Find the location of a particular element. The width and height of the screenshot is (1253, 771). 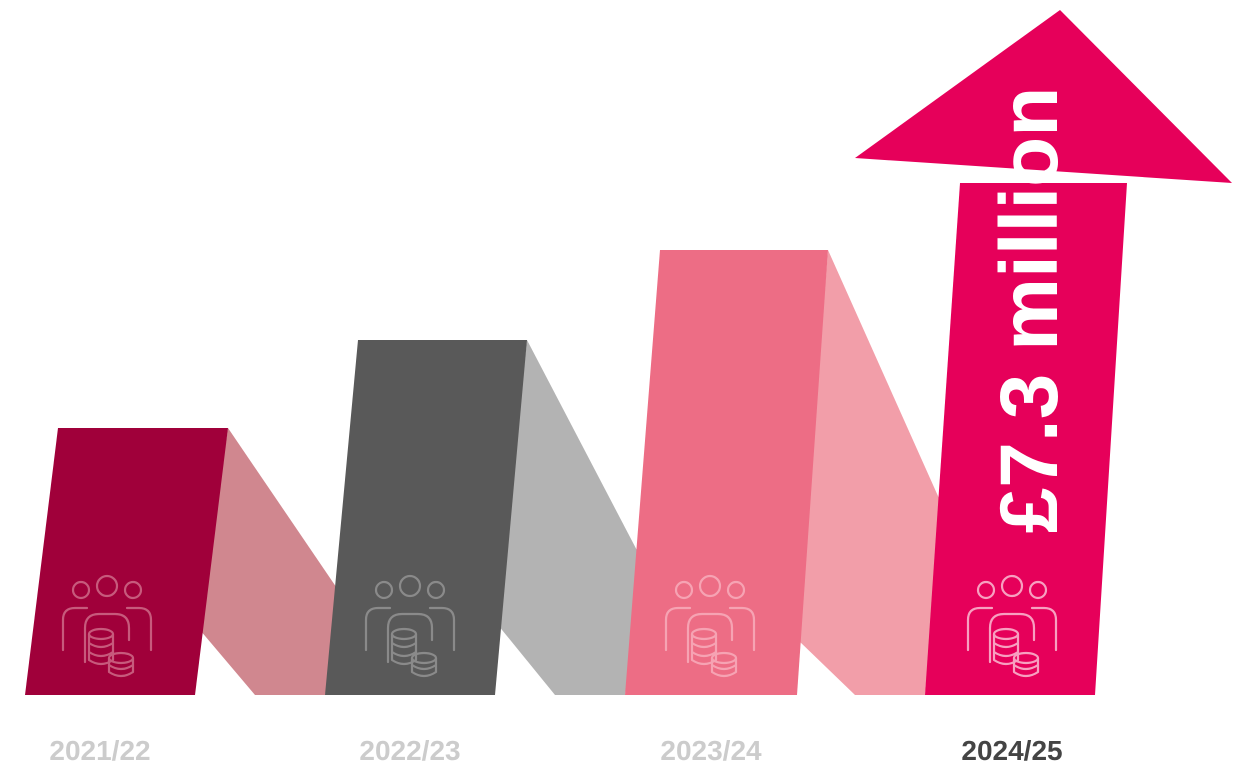

year-label: 2024/25 is located at coordinates (1011, 750).